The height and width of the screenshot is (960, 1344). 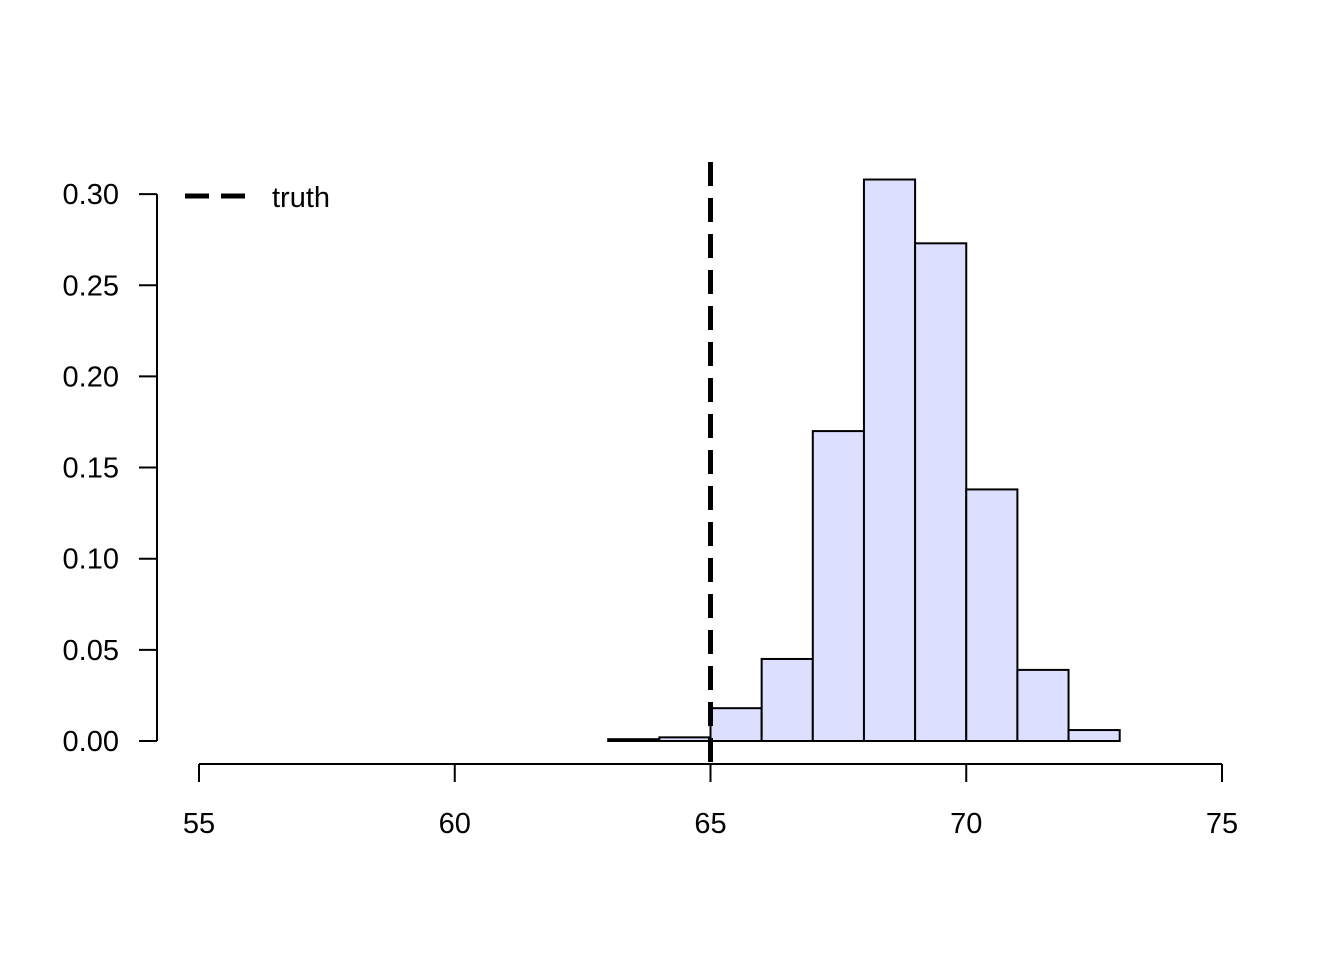 I want to click on y-axis: 0.00 0.05 0.10 0.15 0.20 0.25 0.30, so click(x=110, y=468).